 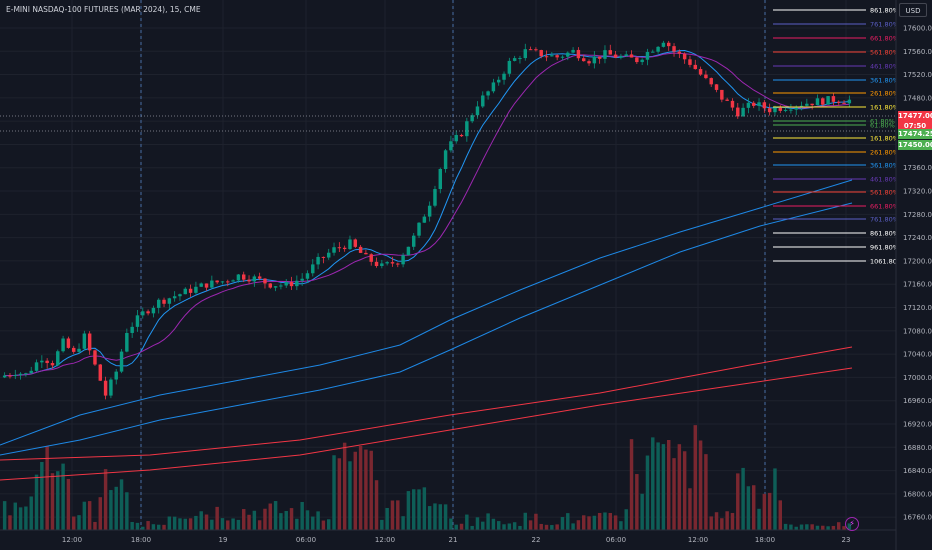 What do you see at coordinates (917, 401) in the screenshot?
I see `y-tick-label: 16960.00` at bounding box center [917, 401].